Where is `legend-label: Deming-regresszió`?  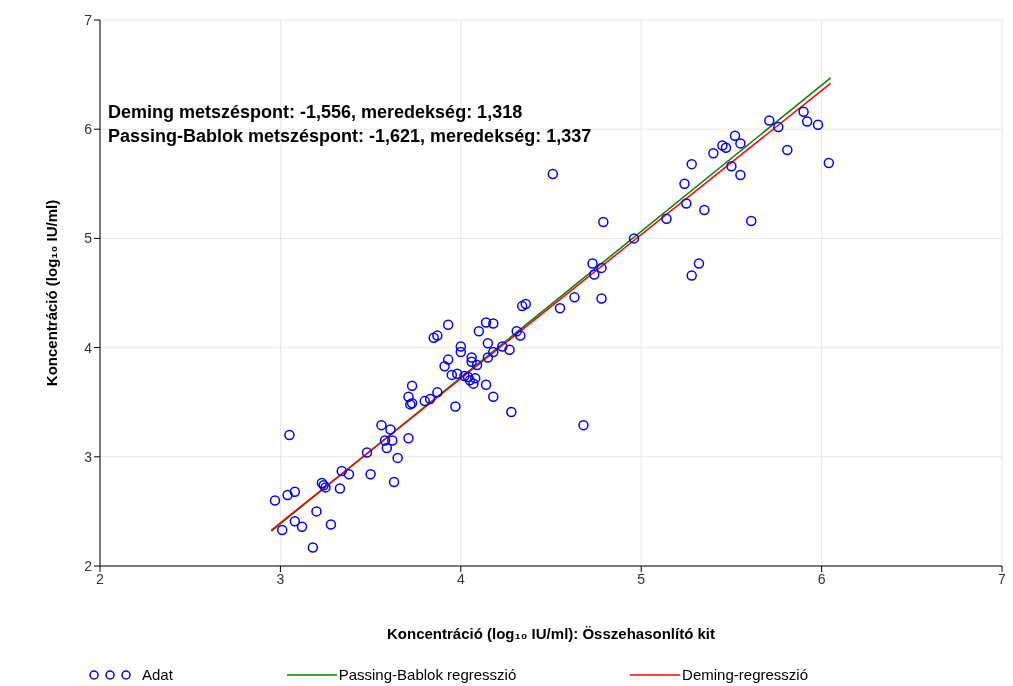
legend-label: Deming-regresszió is located at coordinates (745, 674).